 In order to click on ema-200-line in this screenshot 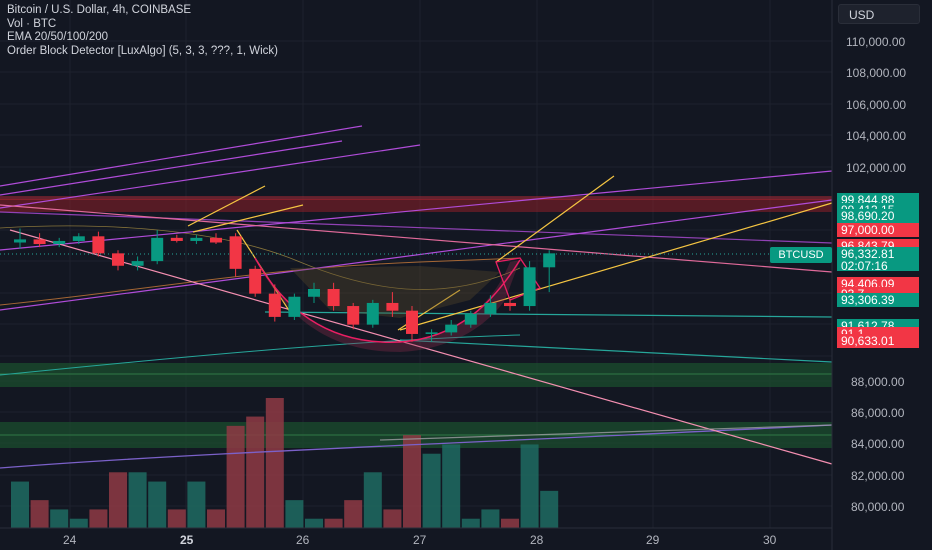, I will do `click(416, 446)`.